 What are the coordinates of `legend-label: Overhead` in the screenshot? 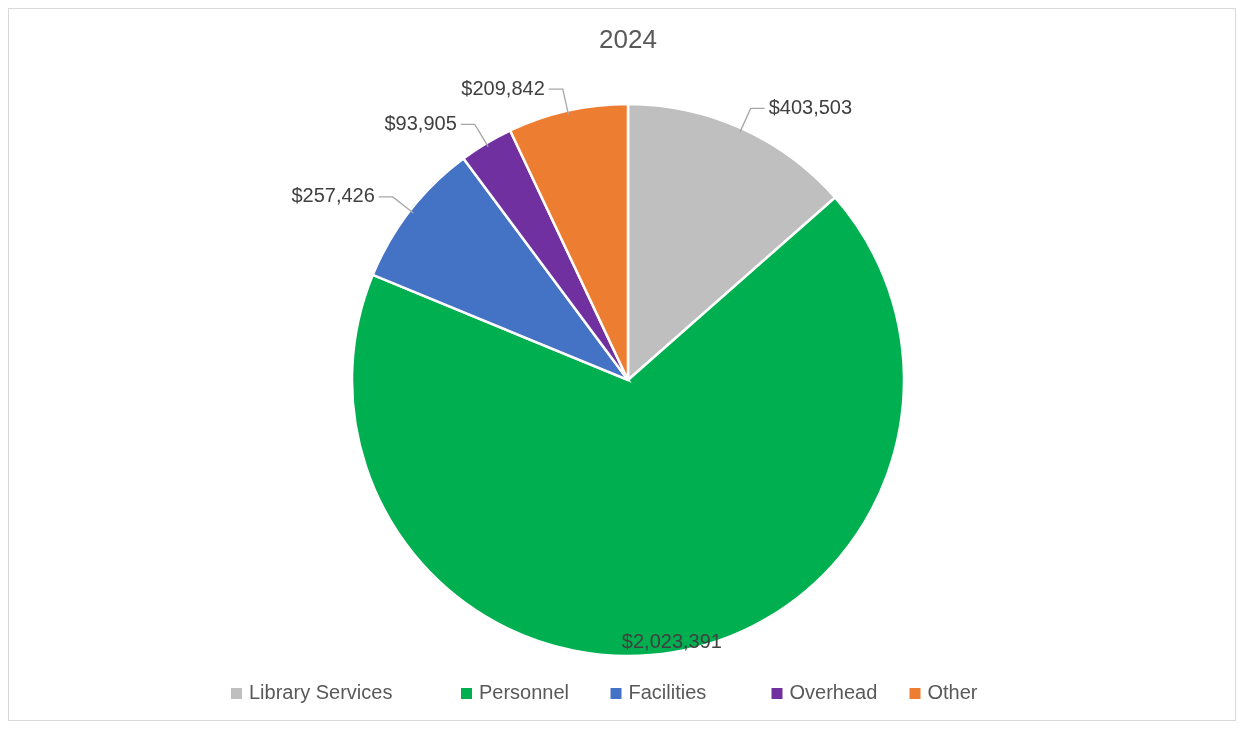 It's located at (833, 692).